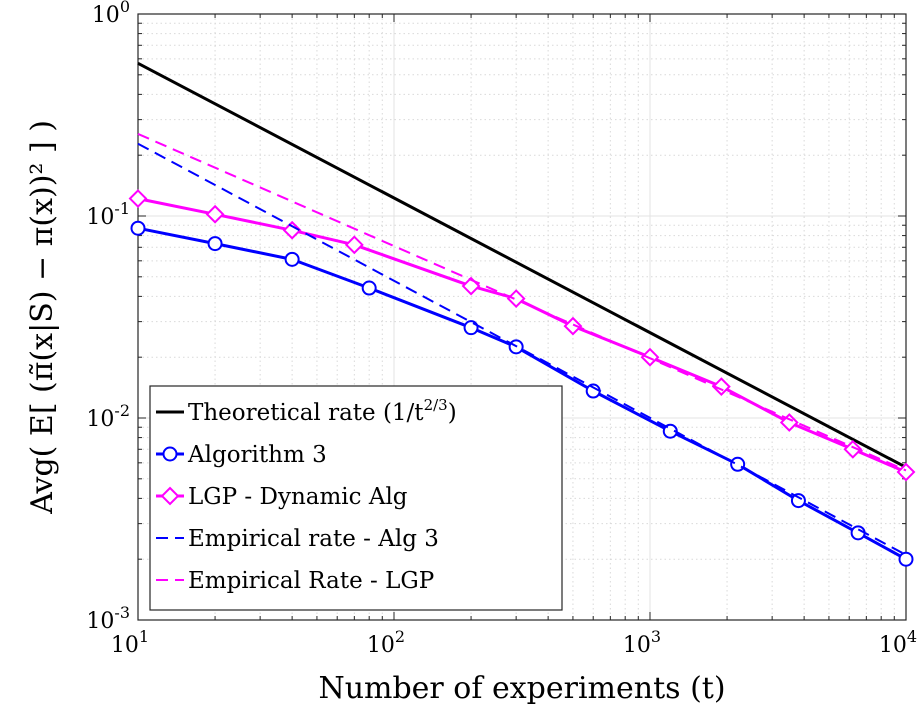 This screenshot has height=708, width=924. What do you see at coordinates (656, 636) in the screenshot?
I see `x-tick-label-exponent: 3` at bounding box center [656, 636].